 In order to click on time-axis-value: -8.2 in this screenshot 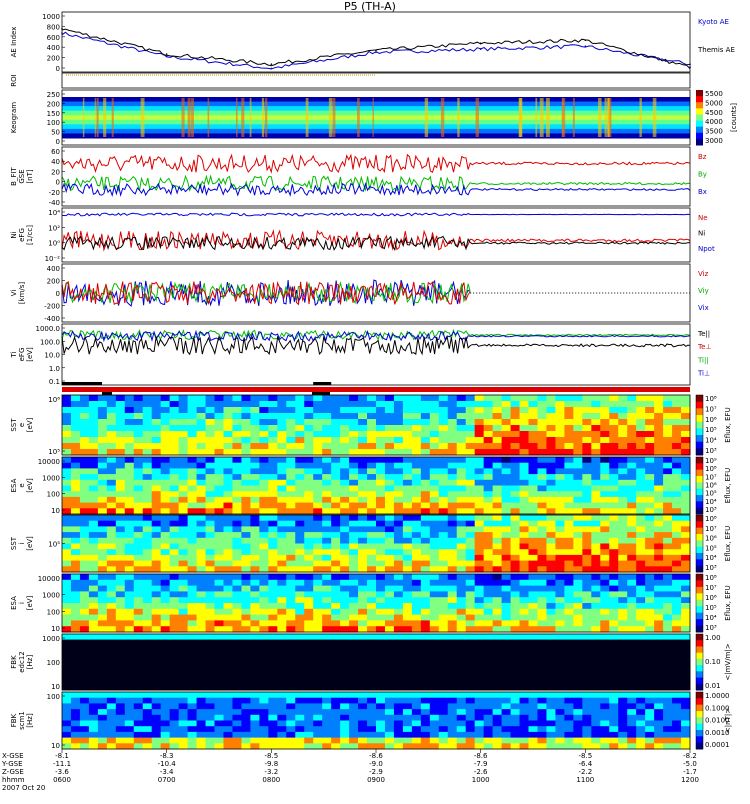, I will do `click(690, 756)`.